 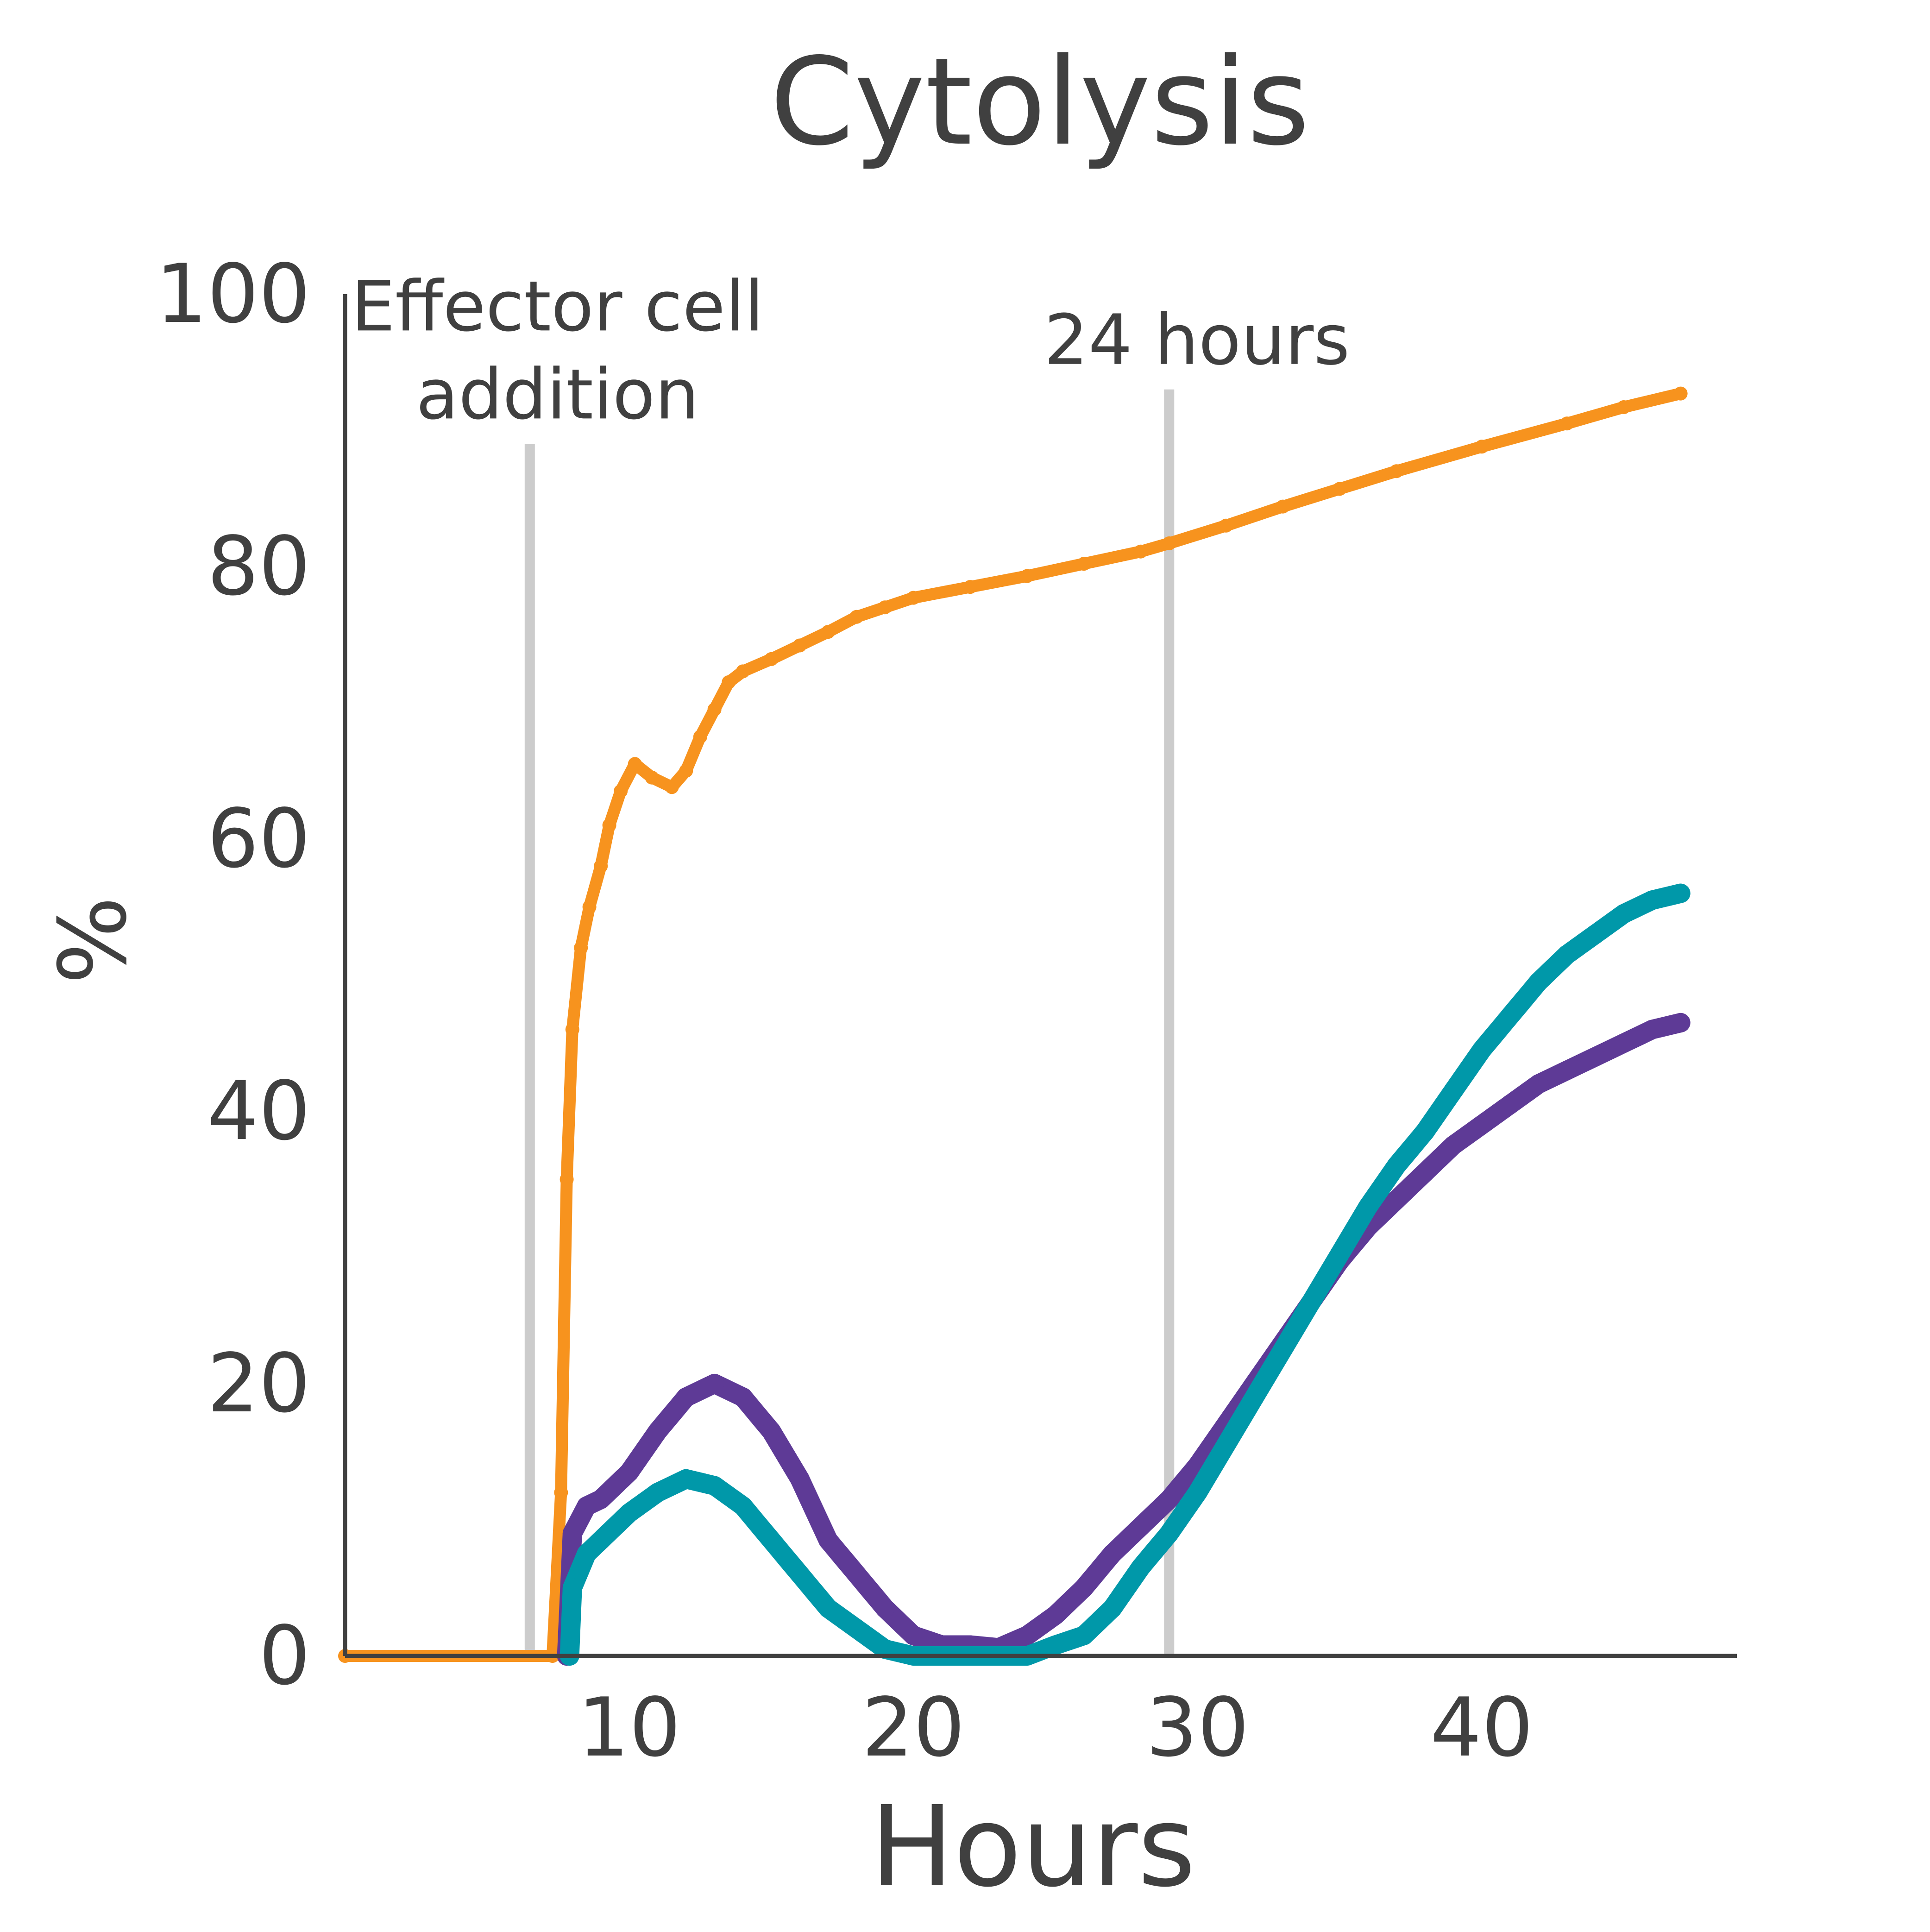 I want to click on x-ticks-layer: 10 20 30 40, so click(x=1055, y=1728).